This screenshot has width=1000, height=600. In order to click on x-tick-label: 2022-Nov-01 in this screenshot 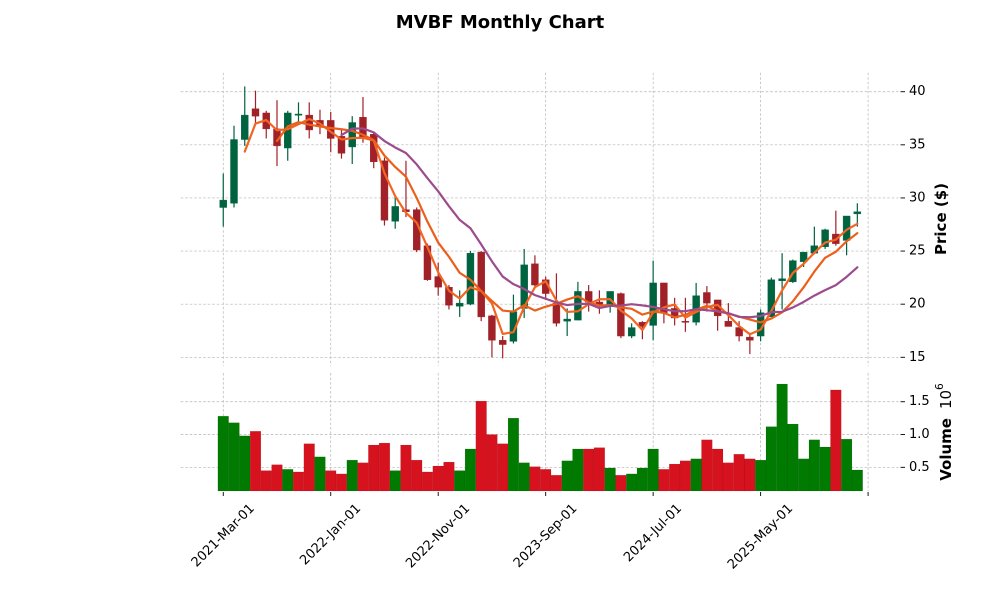, I will do `click(438, 536)`.